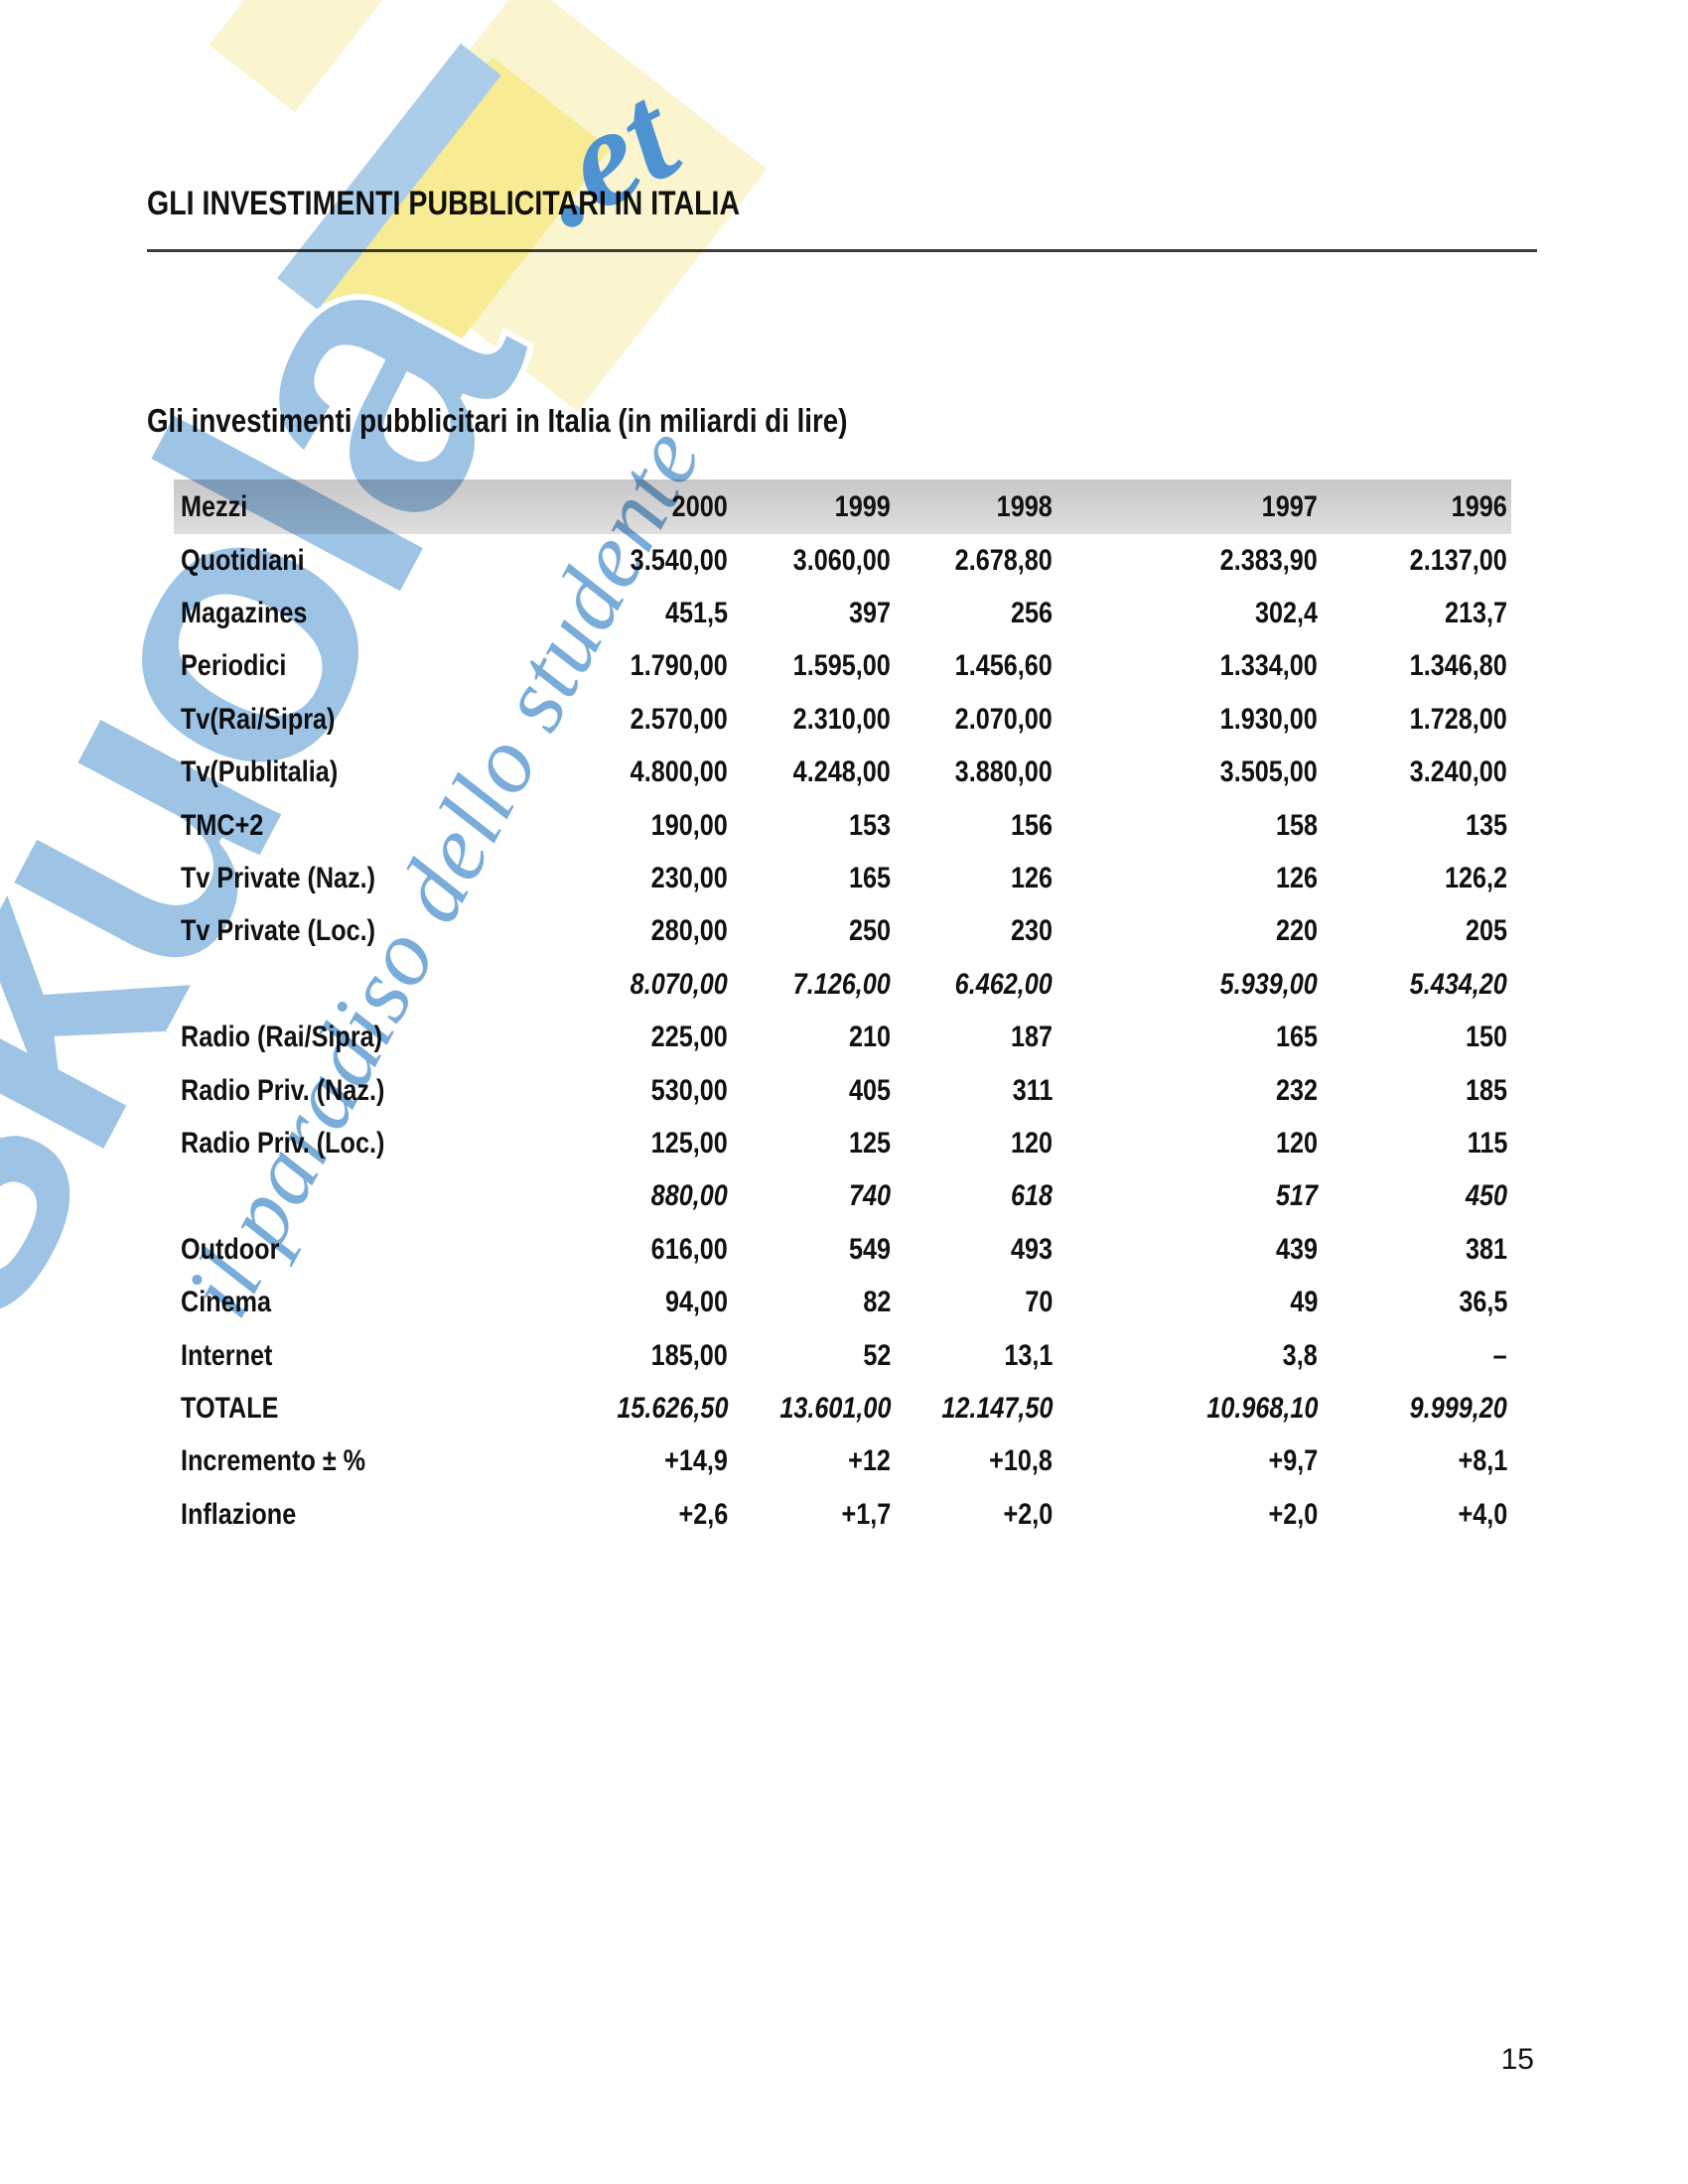 The height and width of the screenshot is (2184, 1688). What do you see at coordinates (841, 984) in the screenshot?
I see `cell-text: 7.126,00` at bounding box center [841, 984].